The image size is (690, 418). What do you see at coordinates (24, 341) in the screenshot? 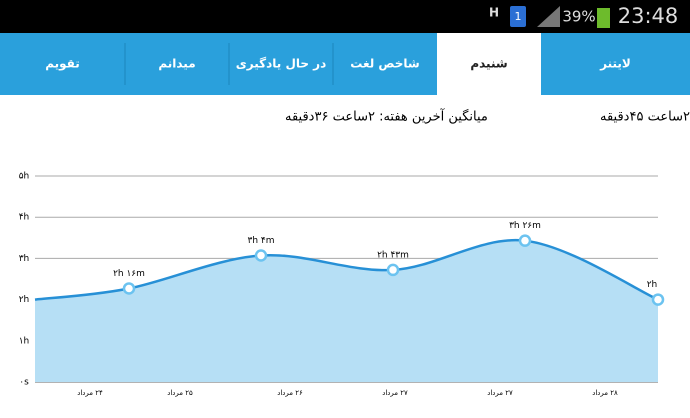
I see `y-tick-label: ۱h` at bounding box center [24, 341].